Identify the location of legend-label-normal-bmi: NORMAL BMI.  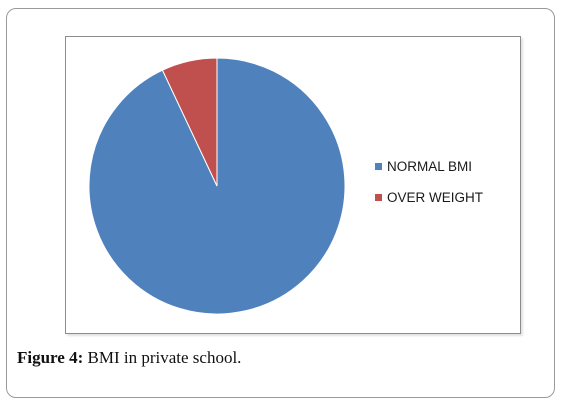
(430, 166).